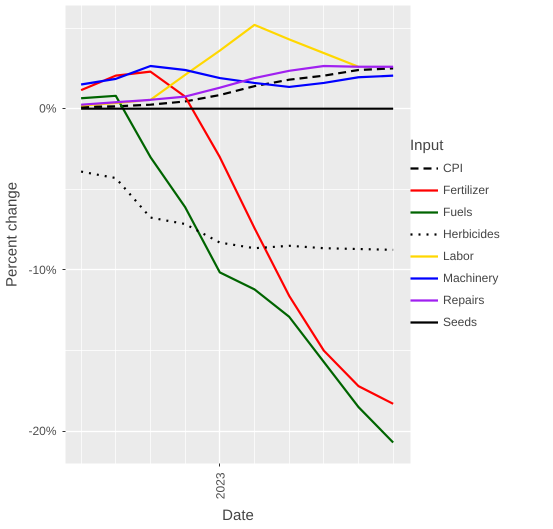 The width and height of the screenshot is (553, 529). Describe the element at coordinates (427, 145) in the screenshot. I see `legend-title: Input` at that location.